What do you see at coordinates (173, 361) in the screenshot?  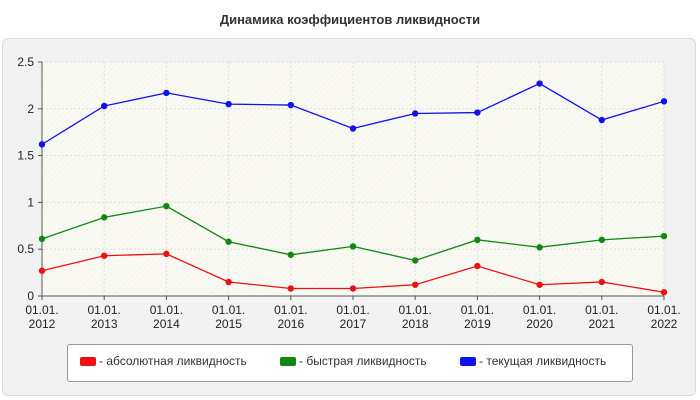 I see `legend-label: - абсолютная ликвидность` at bounding box center [173, 361].